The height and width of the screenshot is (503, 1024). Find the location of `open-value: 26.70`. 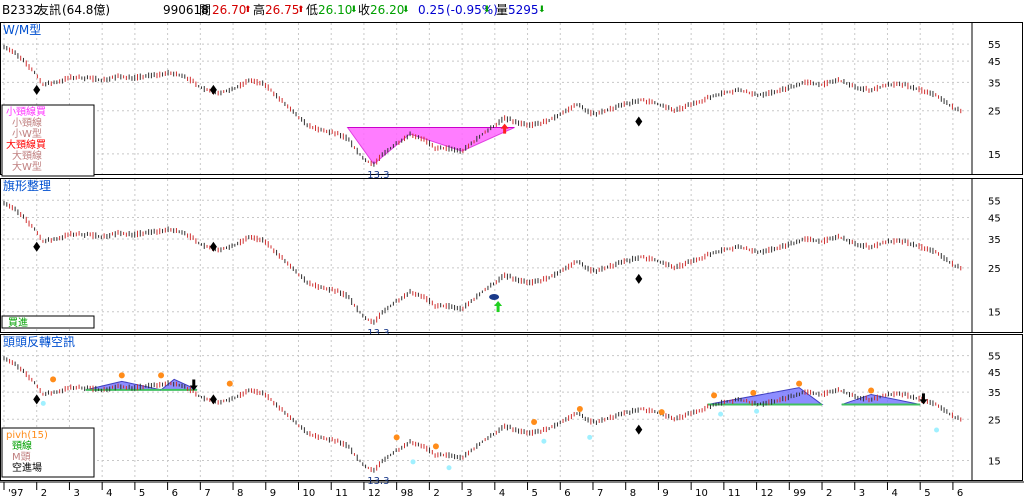

open-value: 26.70 is located at coordinates (229, 10).